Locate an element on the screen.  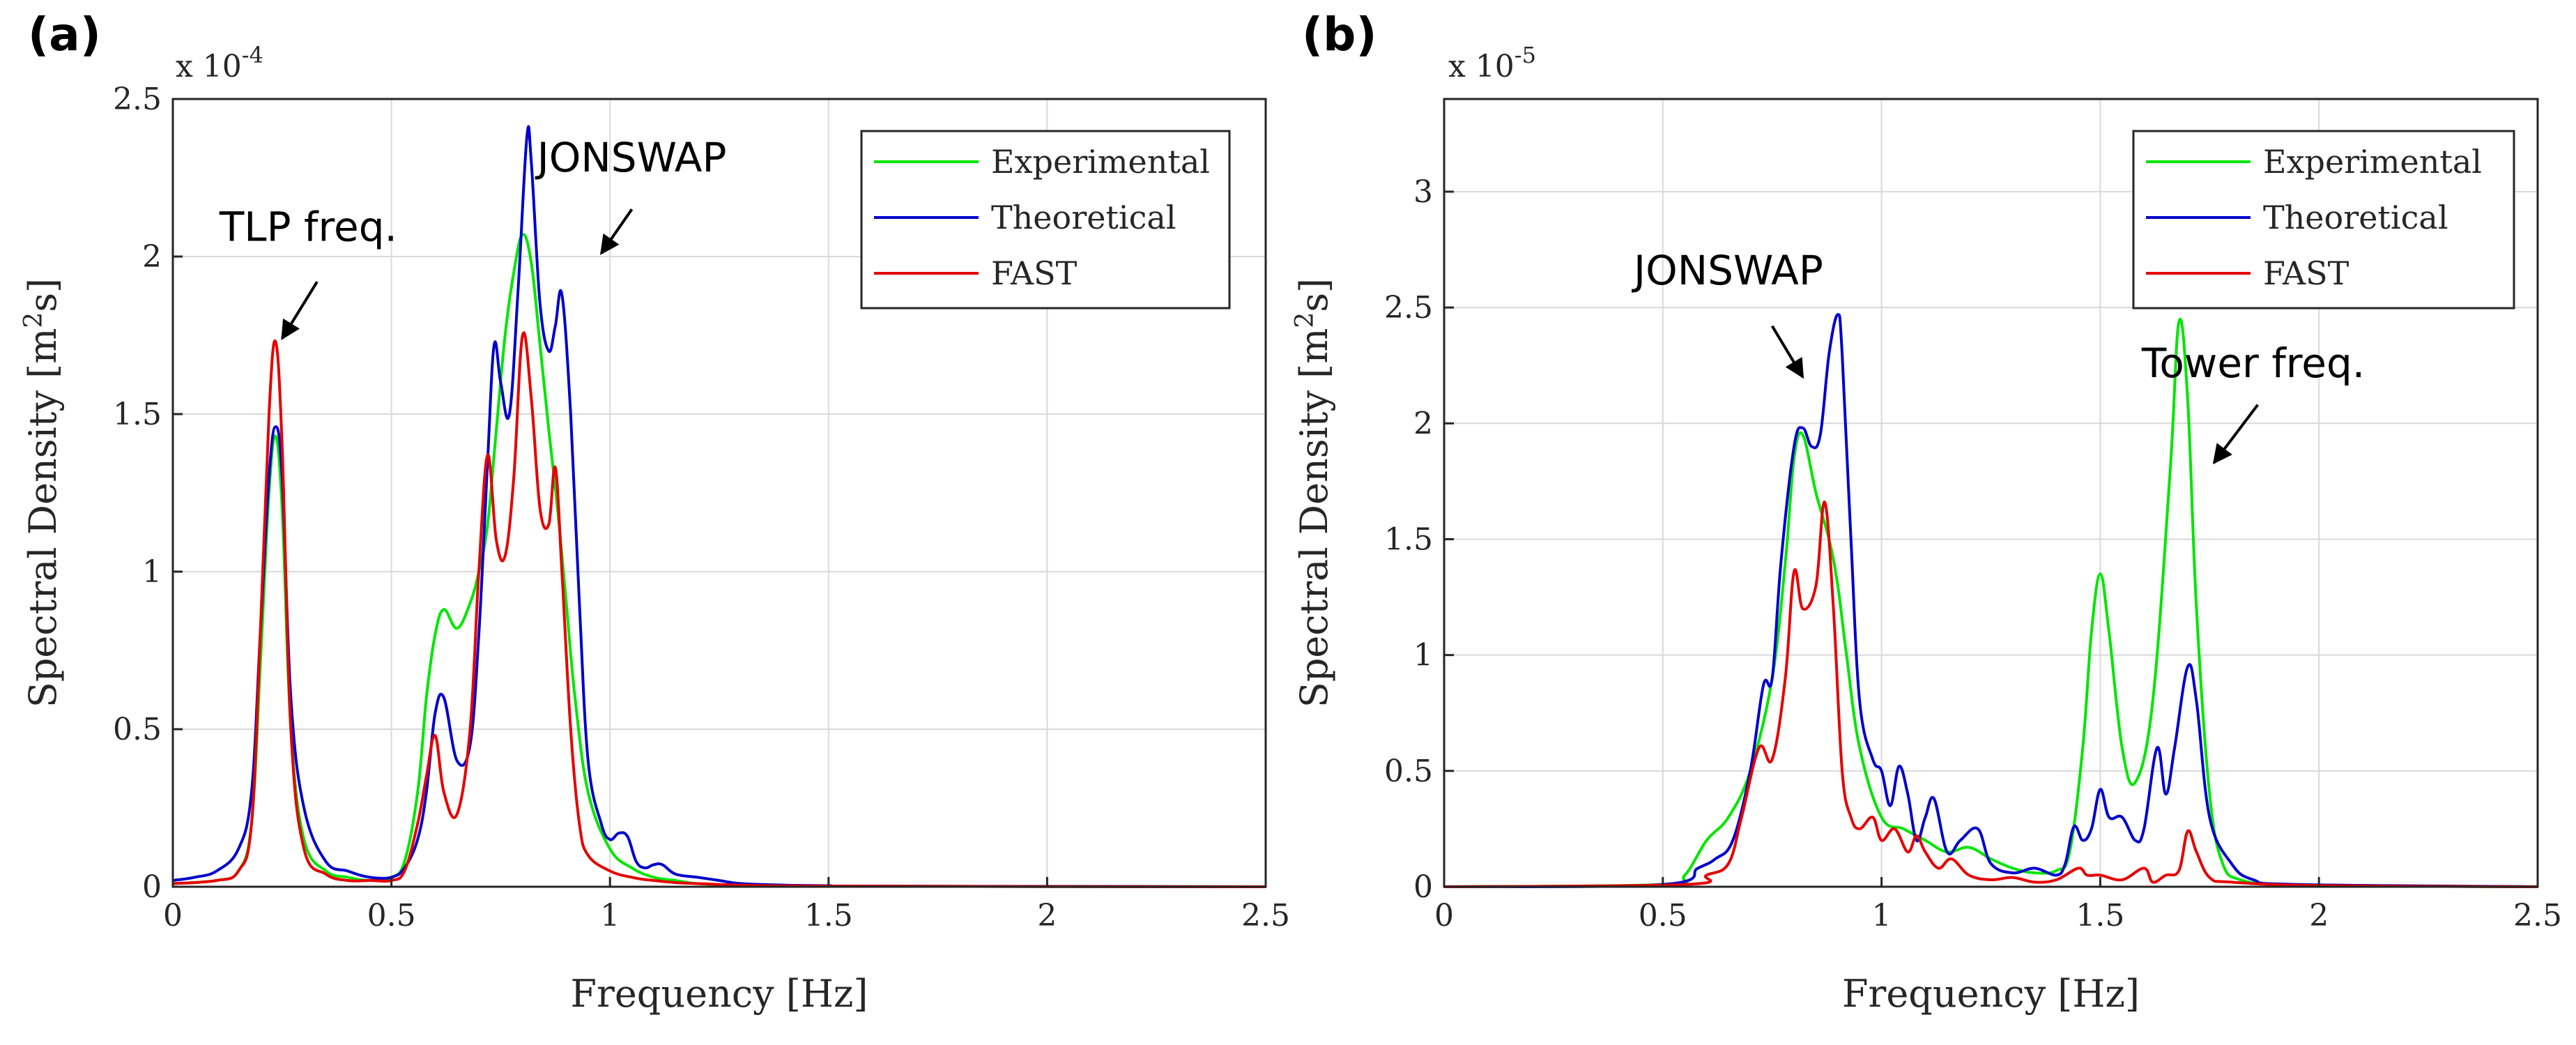
panel-label: (b) is located at coordinates (1339, 34).